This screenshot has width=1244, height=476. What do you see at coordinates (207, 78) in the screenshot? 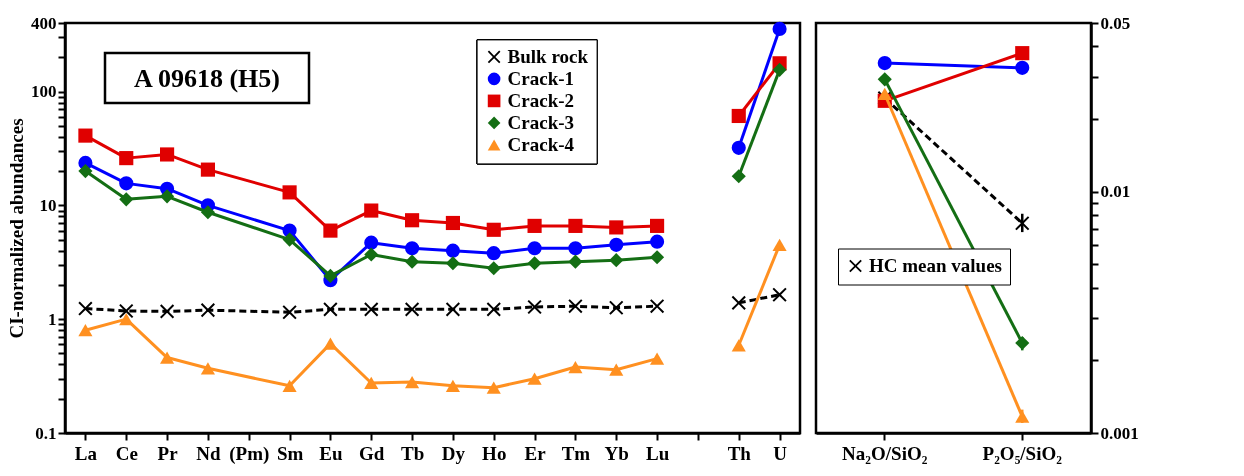
I see `annotation: A 09618 (H5)` at bounding box center [207, 78].